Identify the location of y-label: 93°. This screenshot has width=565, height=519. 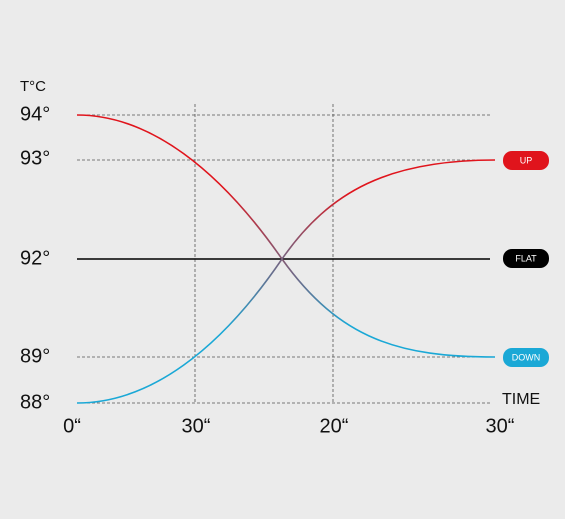
(35, 158).